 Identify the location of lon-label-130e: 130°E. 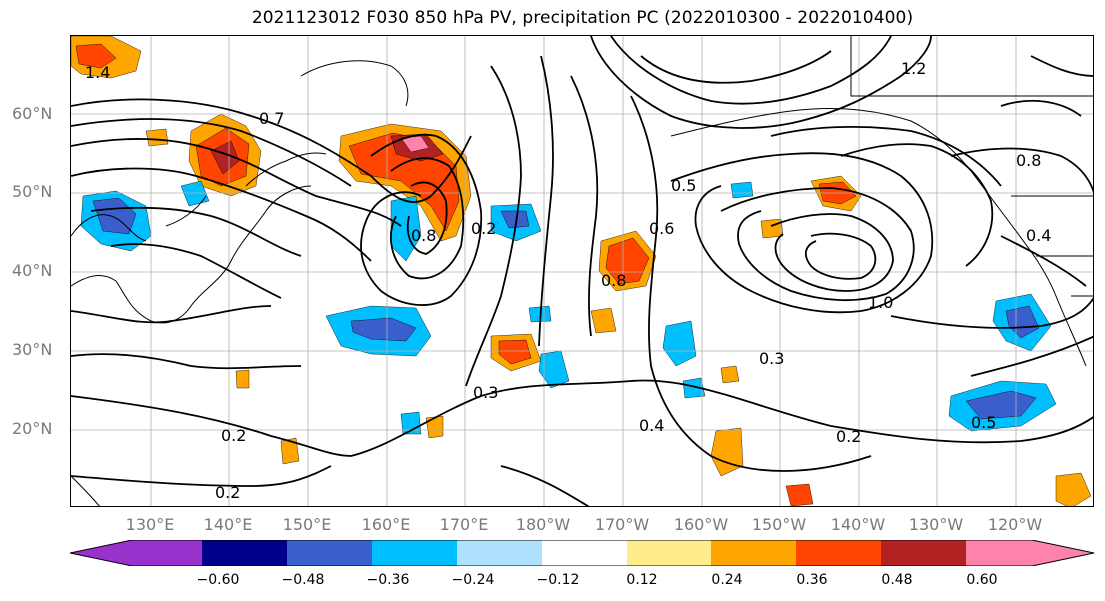
(150, 524).